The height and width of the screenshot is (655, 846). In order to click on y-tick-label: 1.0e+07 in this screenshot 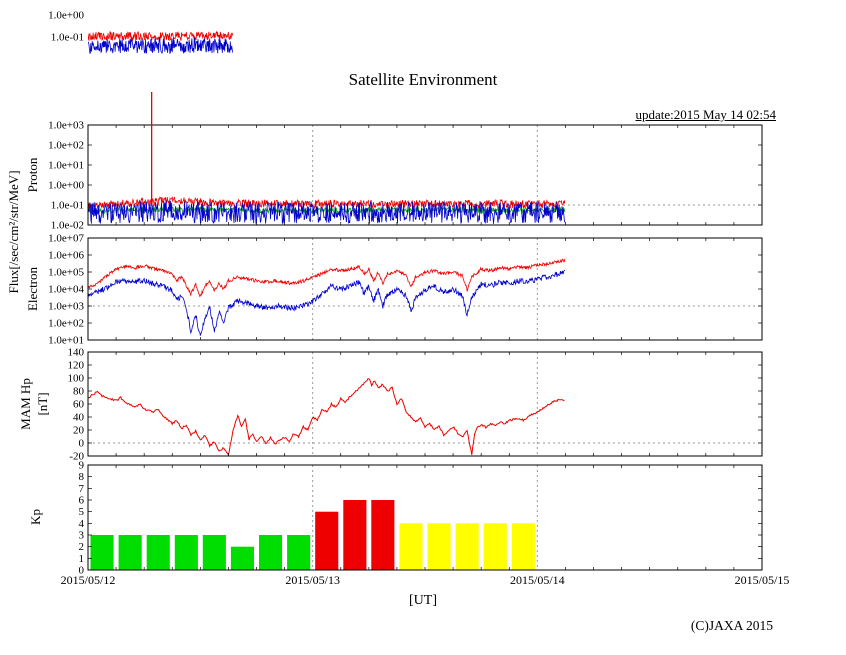, I will do `click(66, 239)`.